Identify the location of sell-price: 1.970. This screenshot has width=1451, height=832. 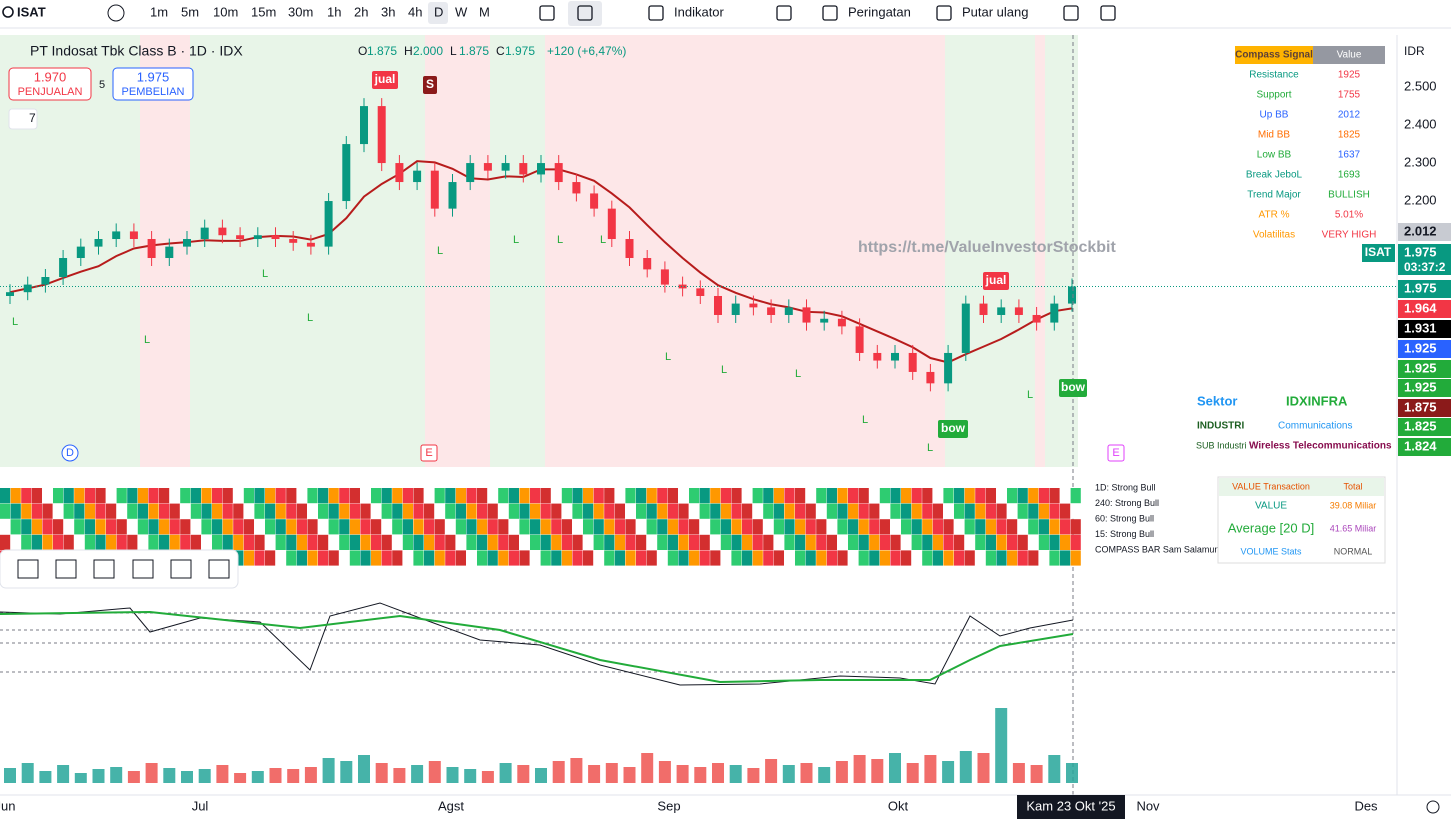
(50, 76).